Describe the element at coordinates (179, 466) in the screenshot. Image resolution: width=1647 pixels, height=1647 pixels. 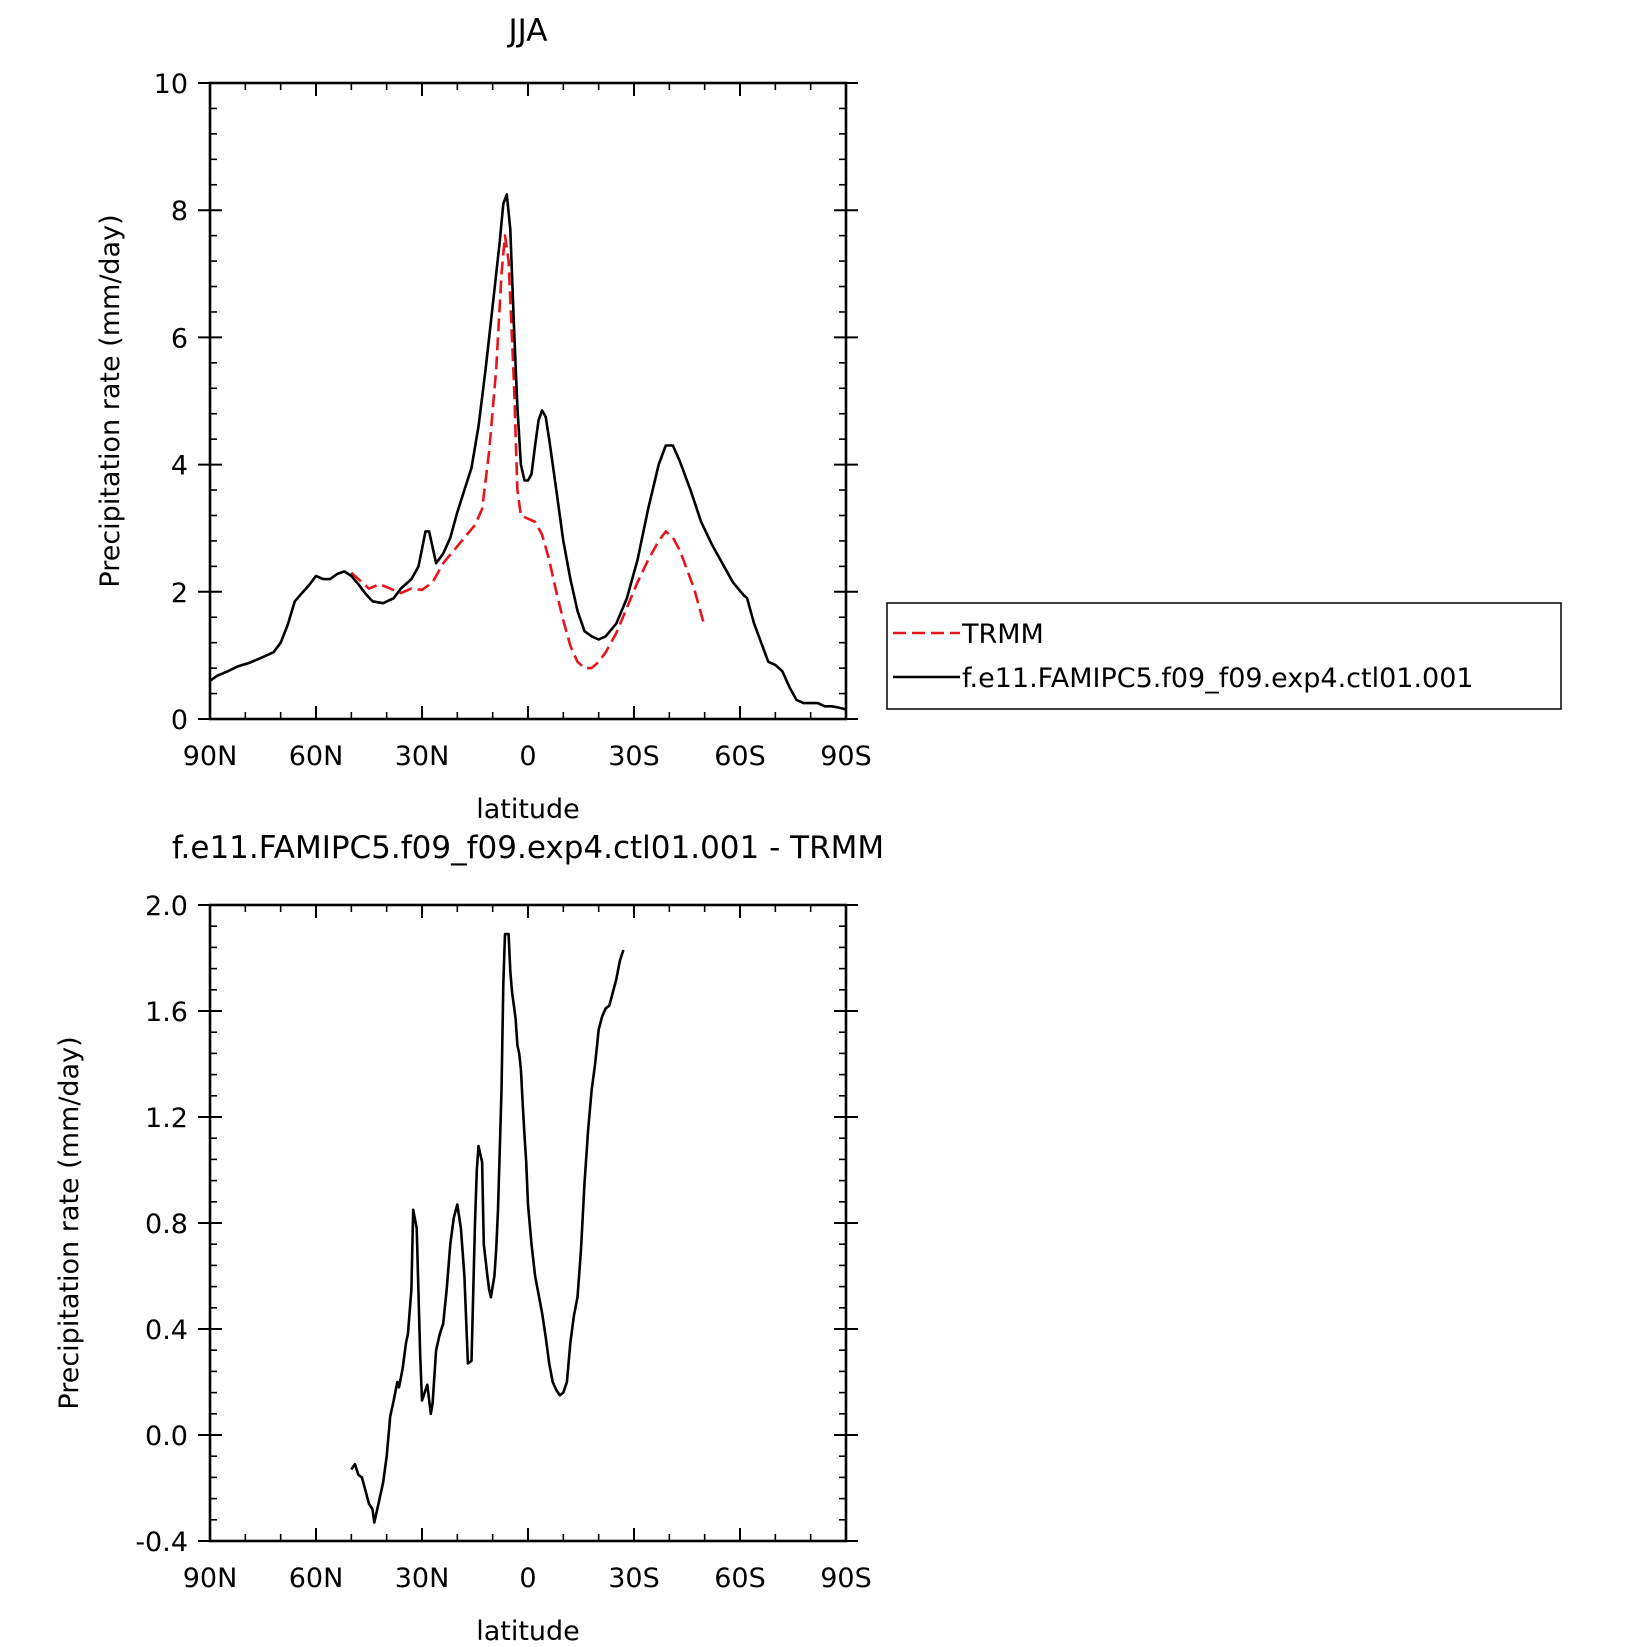
I see `top-y-tick-label: 4` at that location.